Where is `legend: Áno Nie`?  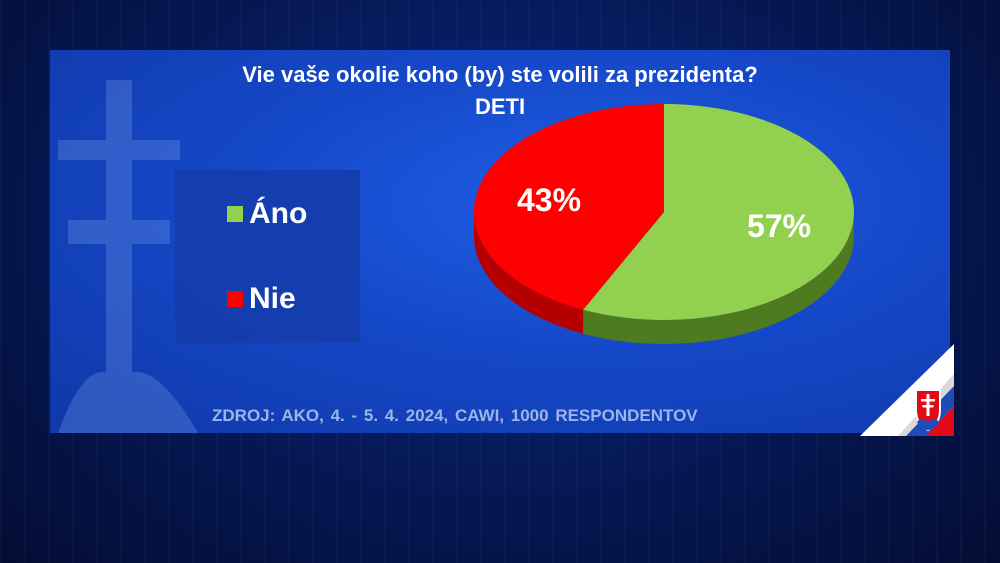 legend: Áno Nie is located at coordinates (267, 256).